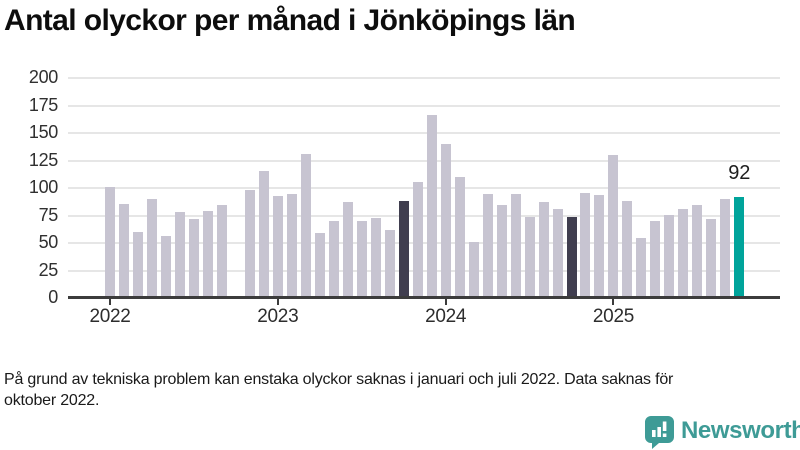 The height and width of the screenshot is (450, 800). I want to click on newsworthy-logo-text: Newsworthy, so click(740, 430).